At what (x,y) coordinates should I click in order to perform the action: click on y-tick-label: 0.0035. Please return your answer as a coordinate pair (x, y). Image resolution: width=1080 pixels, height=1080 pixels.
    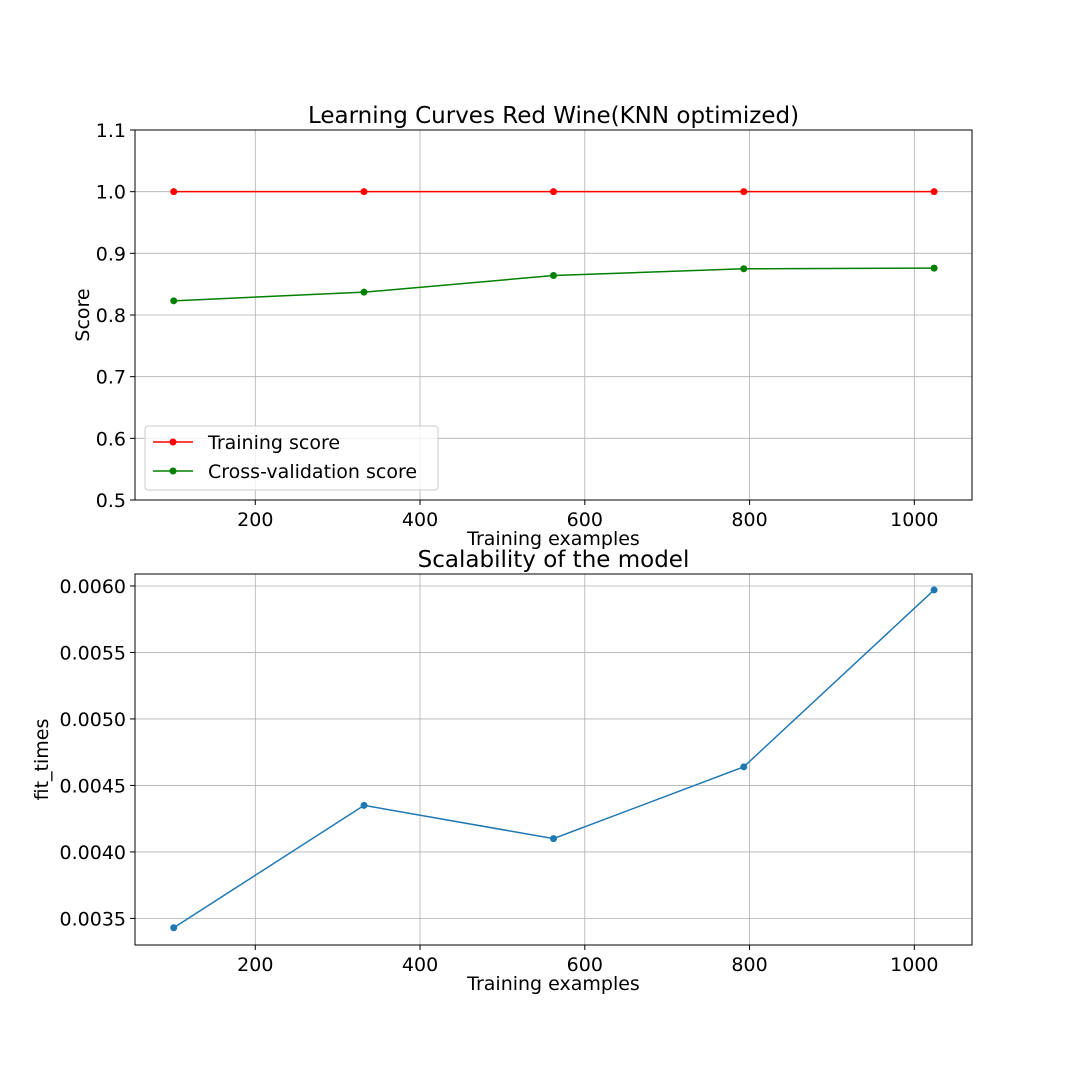
    Looking at the image, I should click on (93, 919).